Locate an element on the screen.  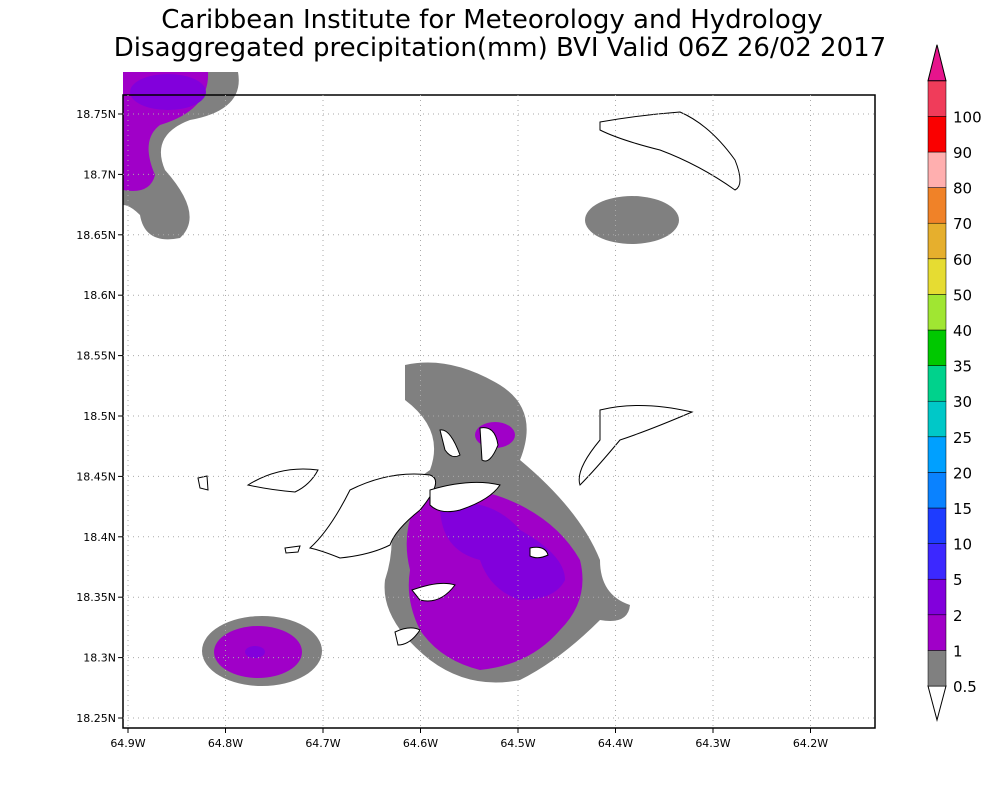
x-tick-label: 64.7W is located at coordinates (322, 743).